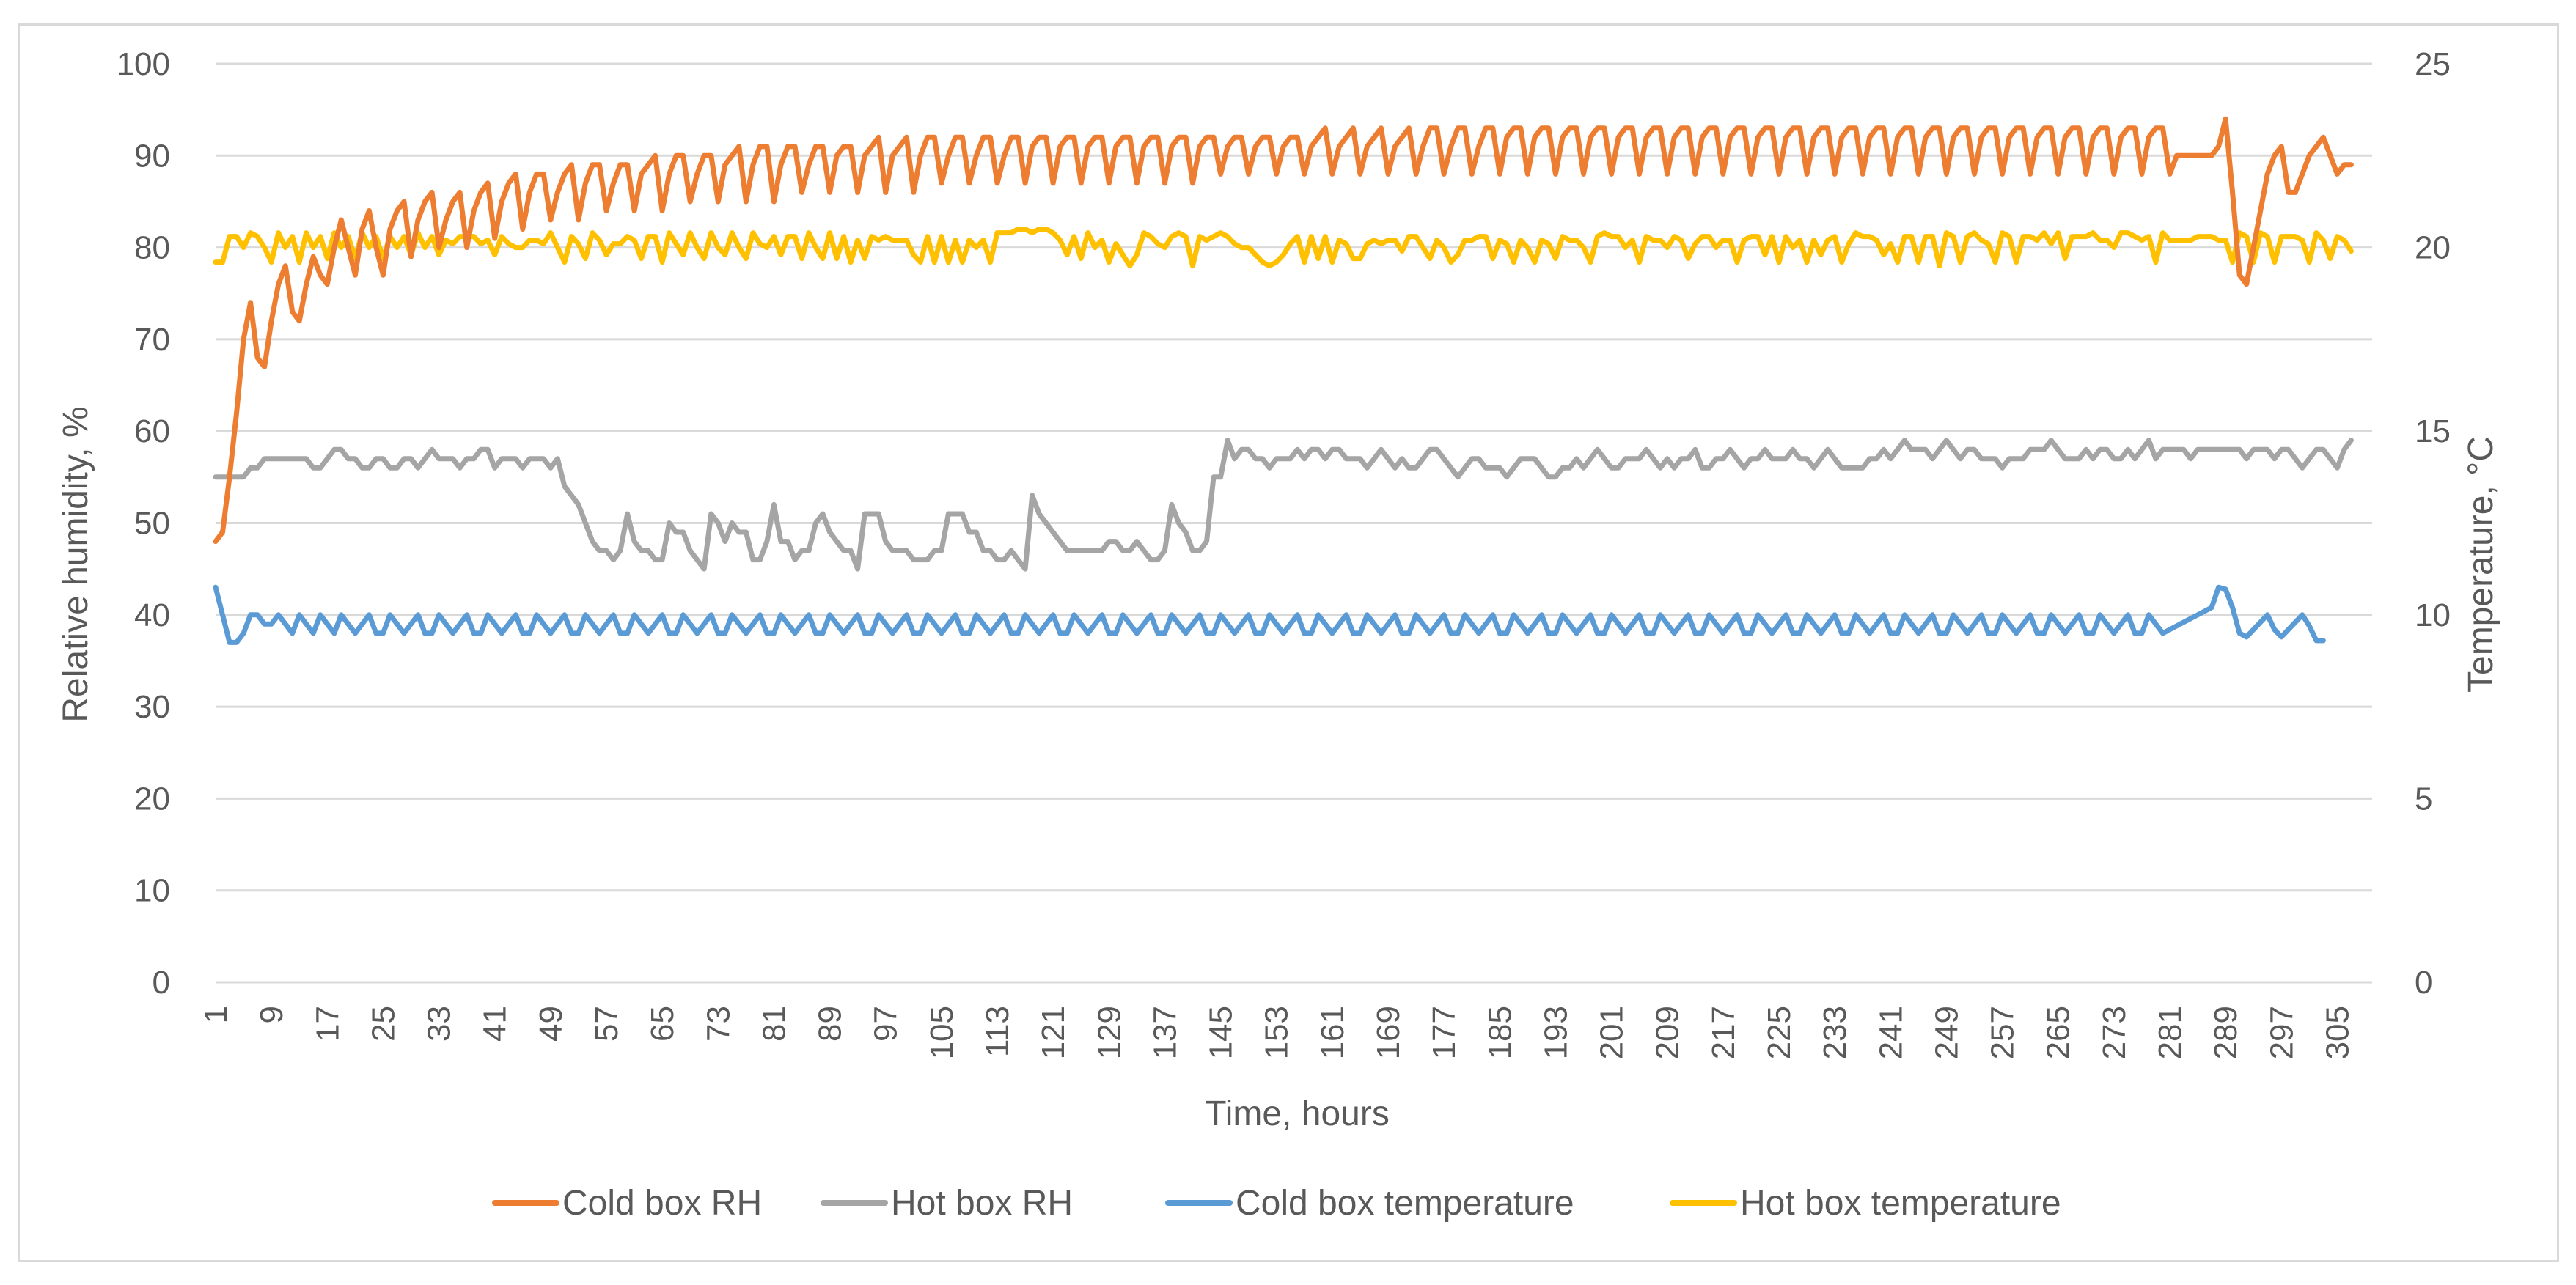  What do you see at coordinates (1947, 1032) in the screenshot?
I see `x-tick-label: 249` at bounding box center [1947, 1032].